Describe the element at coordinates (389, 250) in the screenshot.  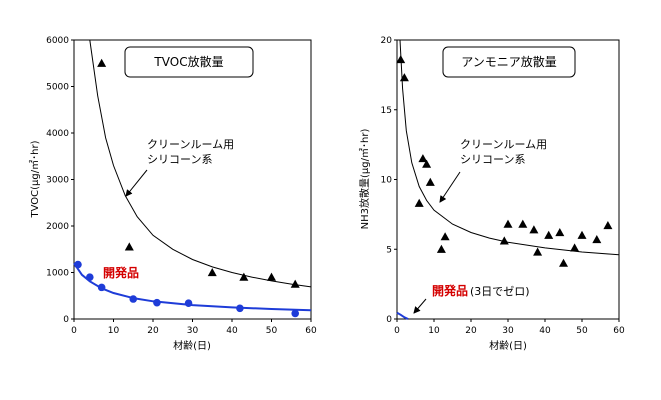
I see `y-tick-label: 5` at that location.